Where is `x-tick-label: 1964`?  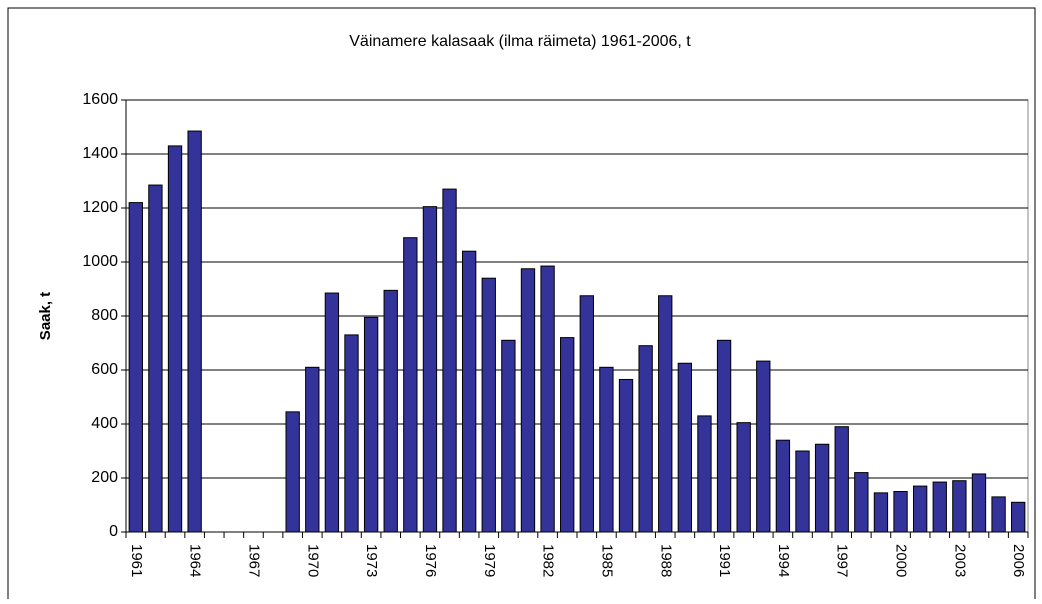 x-tick-label: 1964 is located at coordinates (195, 560).